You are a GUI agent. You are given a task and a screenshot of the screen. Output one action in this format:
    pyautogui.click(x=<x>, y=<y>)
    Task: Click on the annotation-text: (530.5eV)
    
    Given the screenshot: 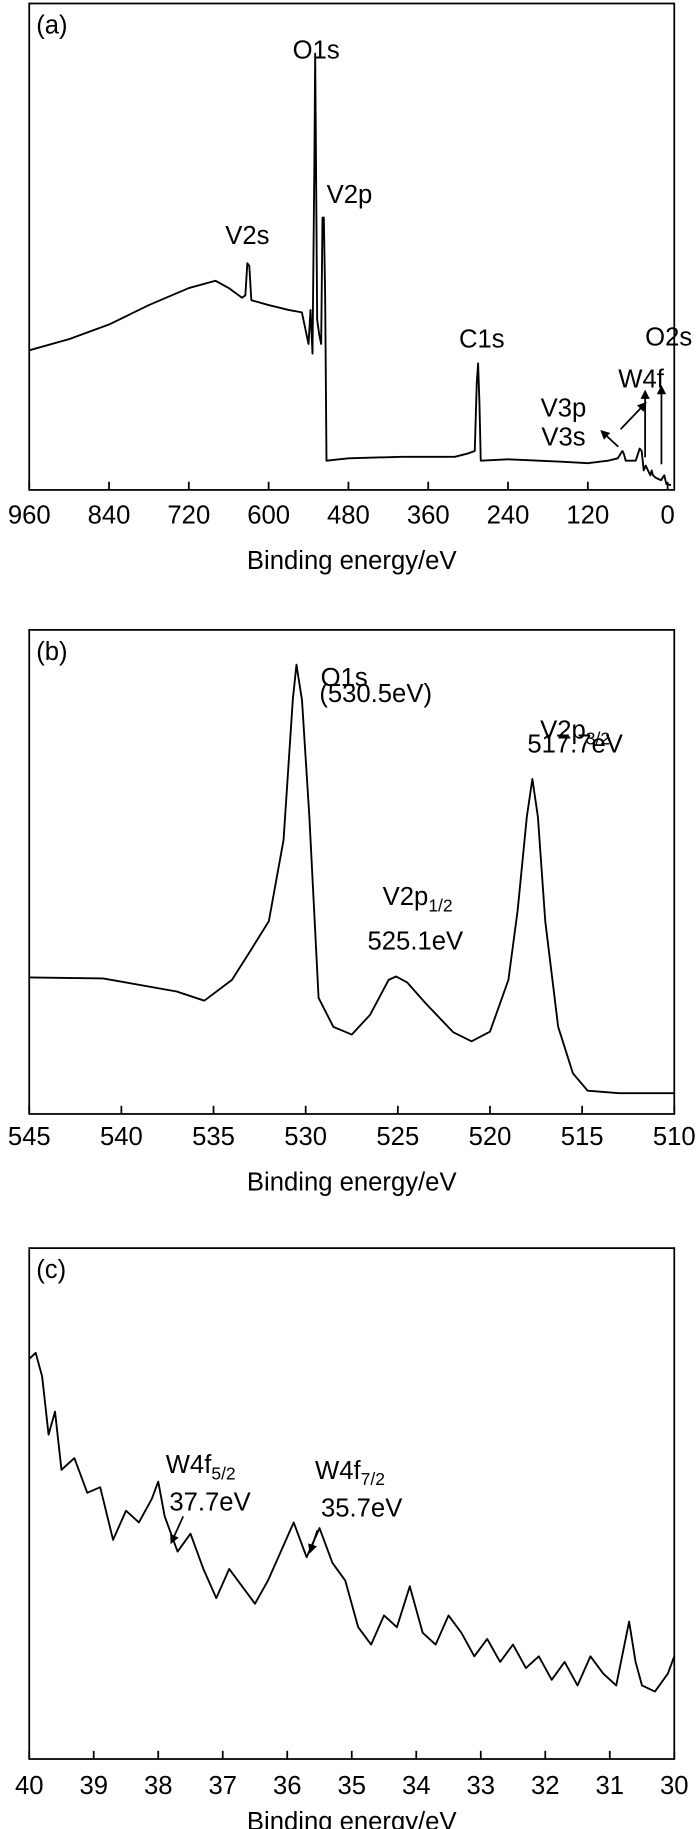 What is the action you would take?
    pyautogui.click(x=375, y=694)
    